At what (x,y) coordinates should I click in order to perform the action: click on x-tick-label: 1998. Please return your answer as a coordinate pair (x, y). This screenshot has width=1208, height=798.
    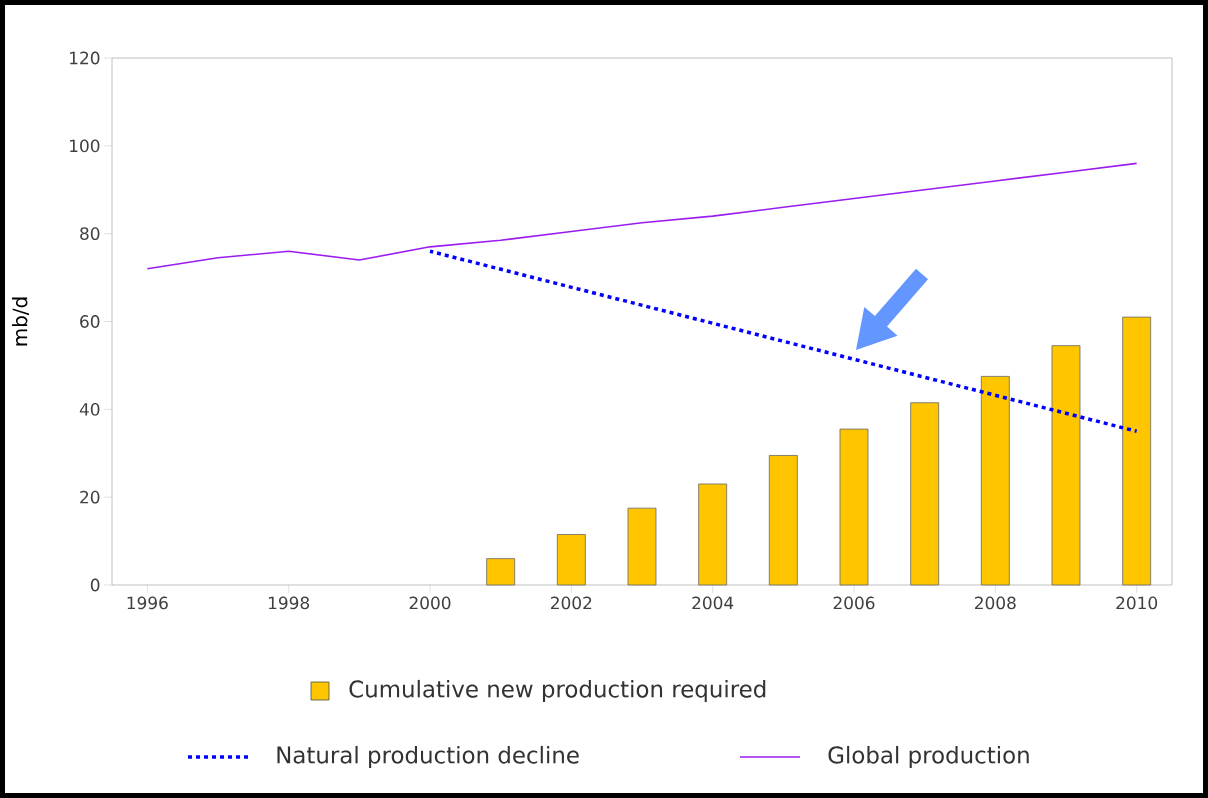
    Looking at the image, I should click on (289, 603).